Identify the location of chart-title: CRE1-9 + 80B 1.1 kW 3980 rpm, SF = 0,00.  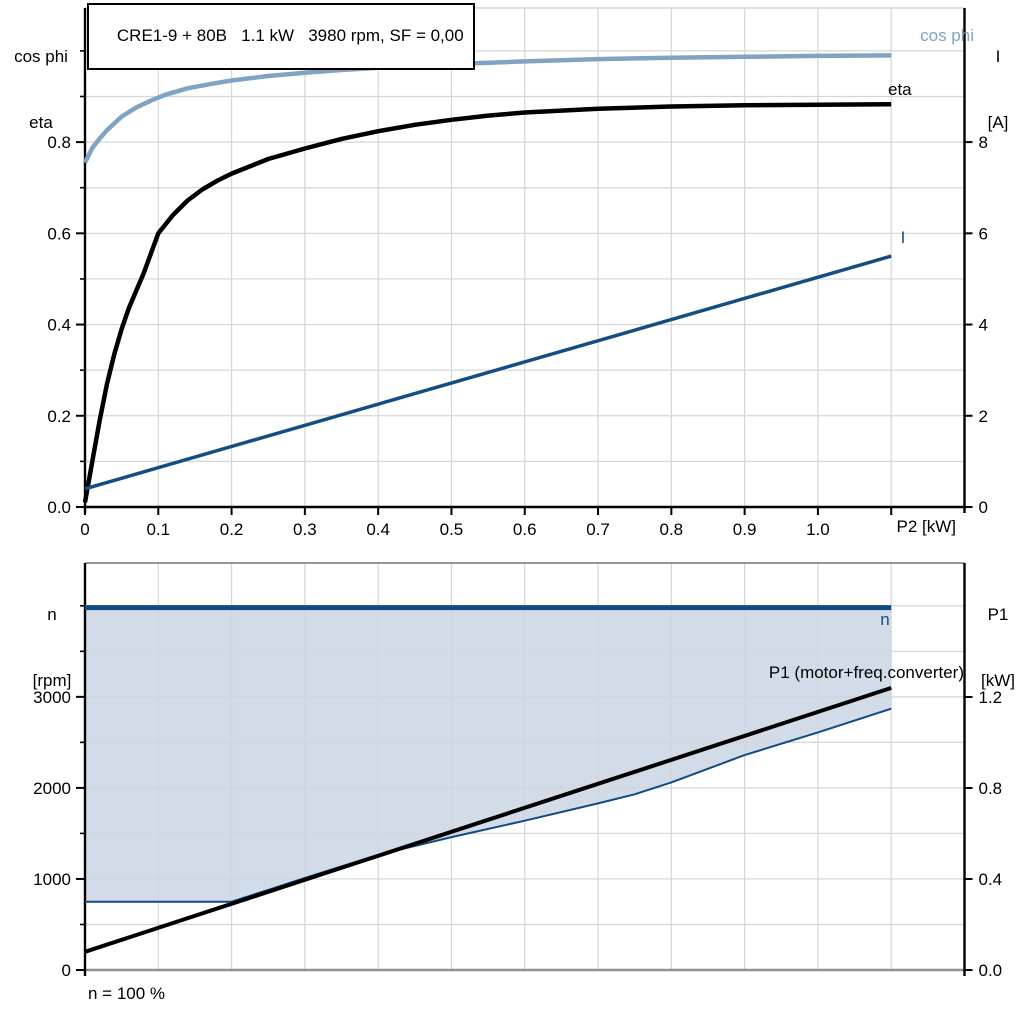
(290, 35).